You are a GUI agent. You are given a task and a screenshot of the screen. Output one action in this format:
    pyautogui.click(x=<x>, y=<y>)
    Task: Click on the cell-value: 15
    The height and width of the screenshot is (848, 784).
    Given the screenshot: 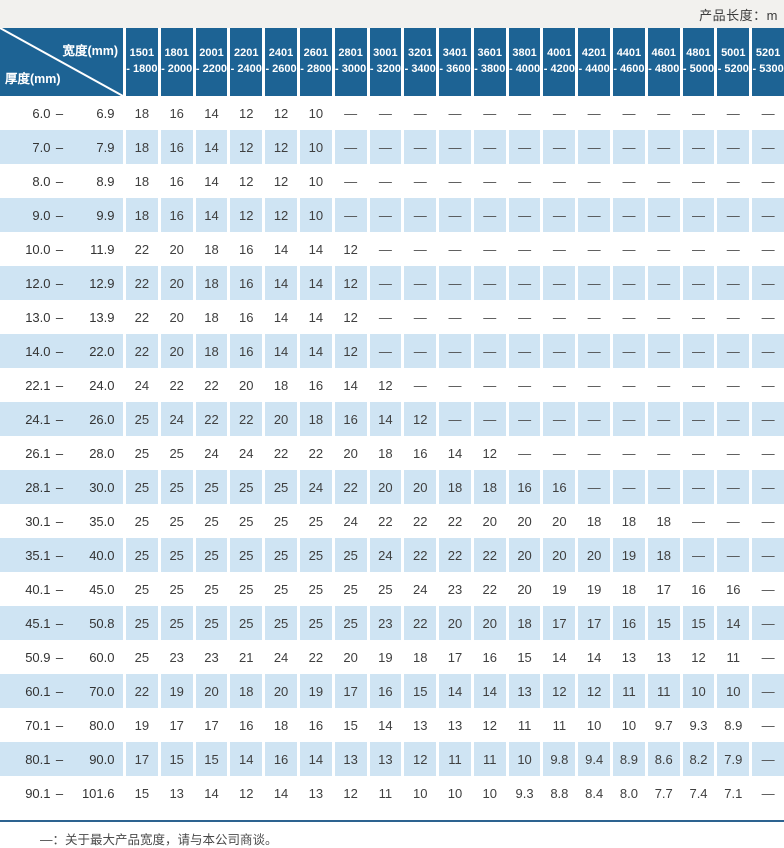 What is the action you would take?
    pyautogui.click(x=176, y=759)
    